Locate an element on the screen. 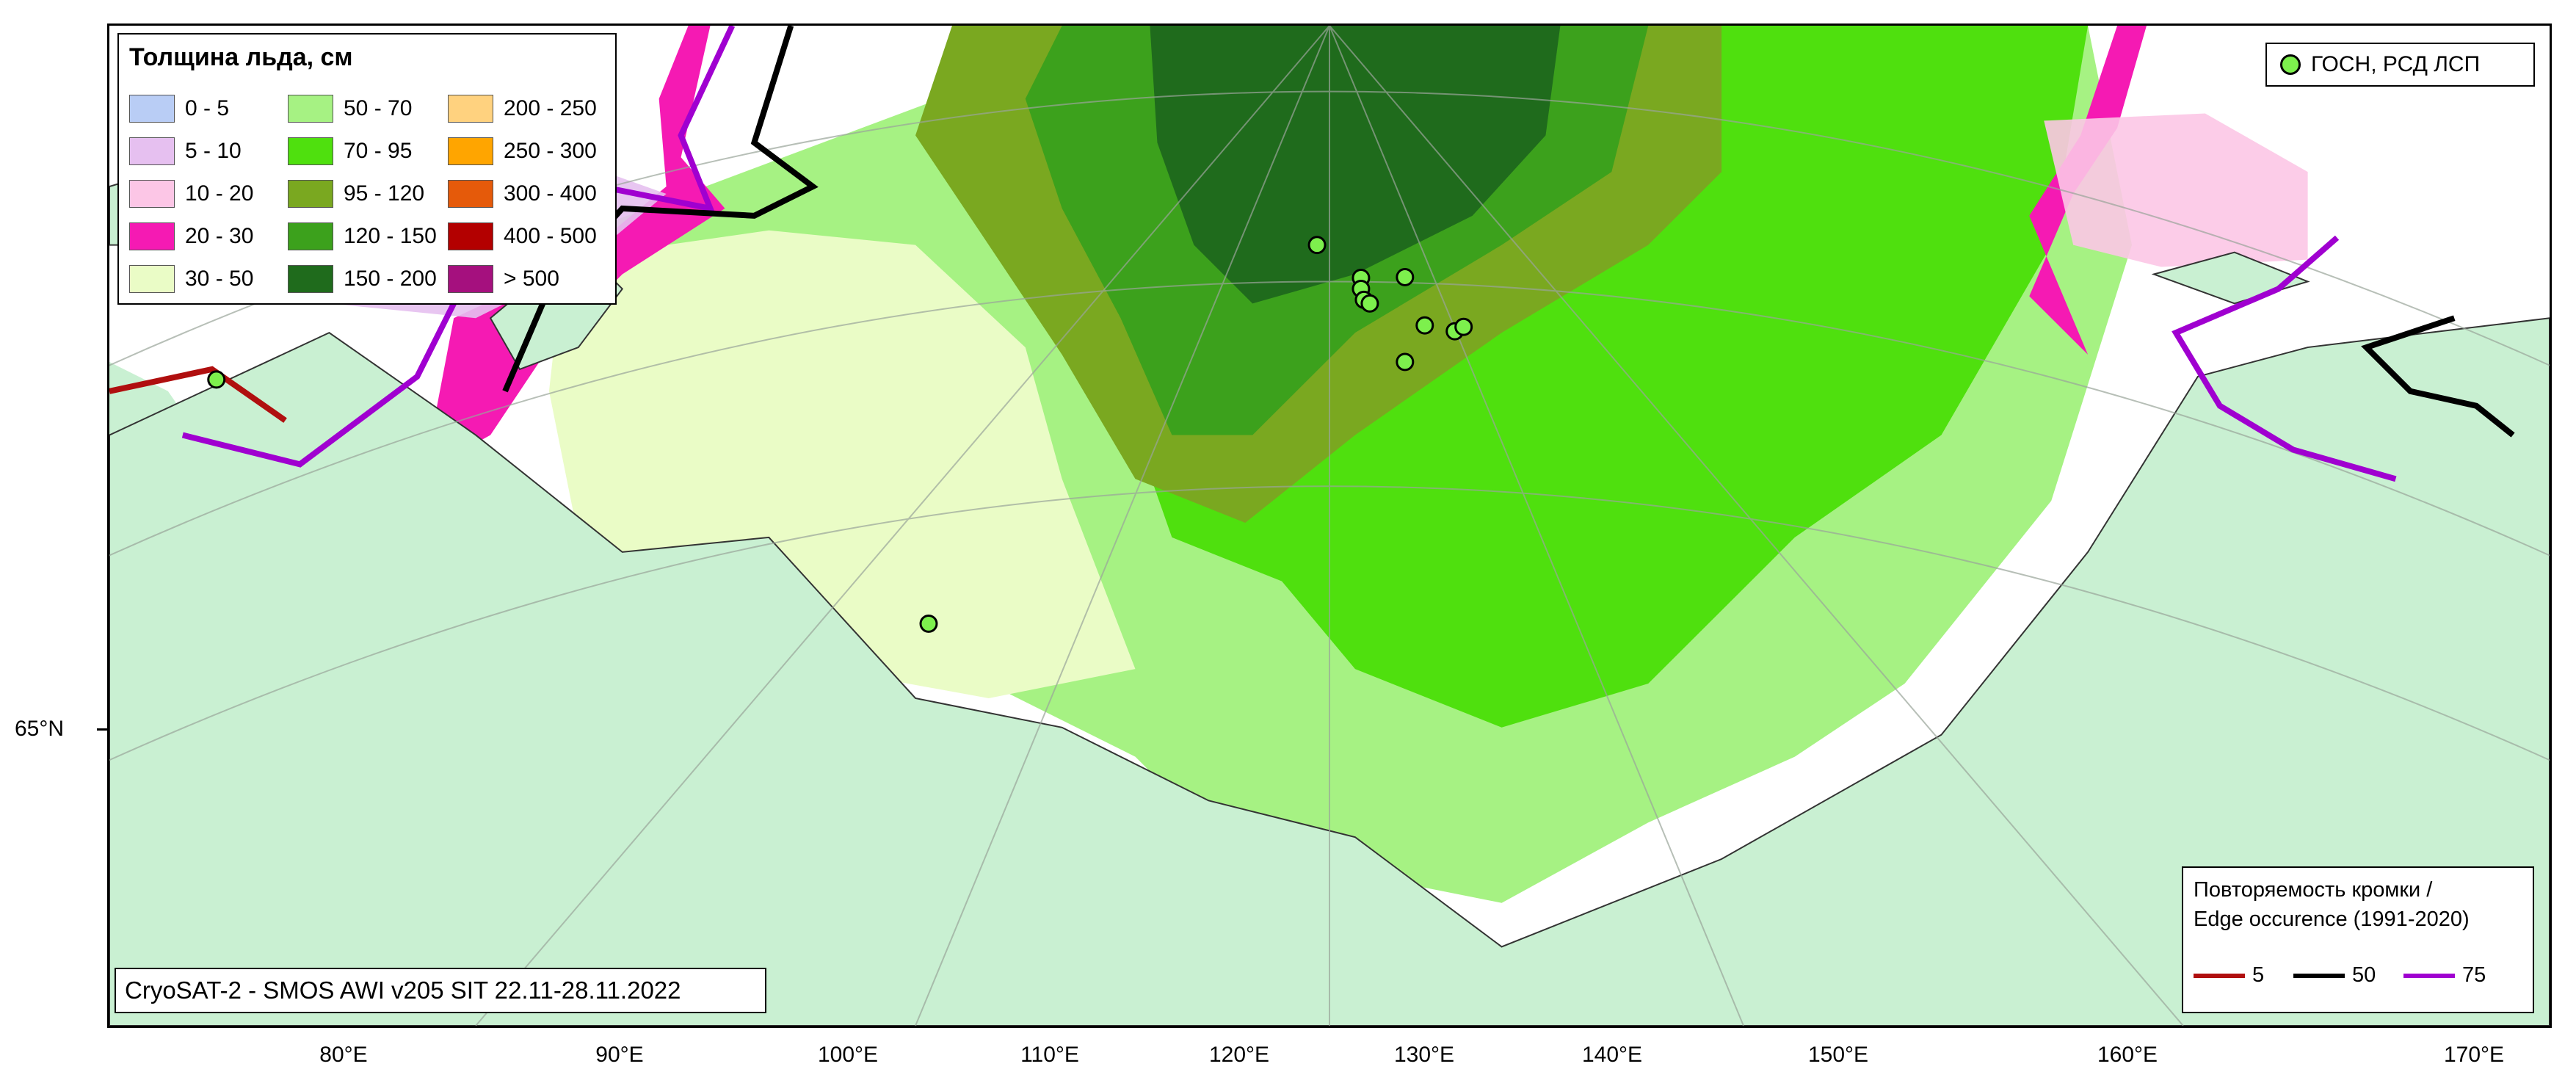 This screenshot has height=1083, width=2576. legend-item: 250 - 300 is located at coordinates (522, 151).